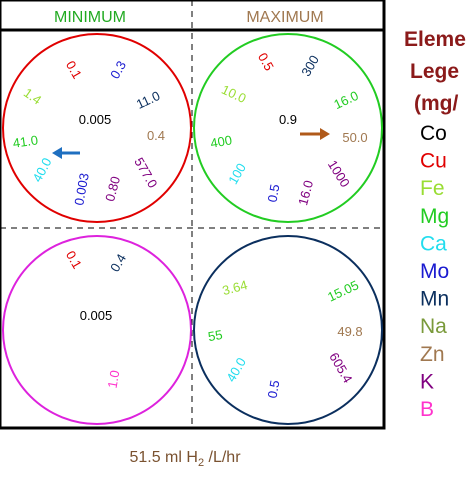  Describe the element at coordinates (145, 173) in the screenshot. I see `tl-na-value: 577.0` at that location.